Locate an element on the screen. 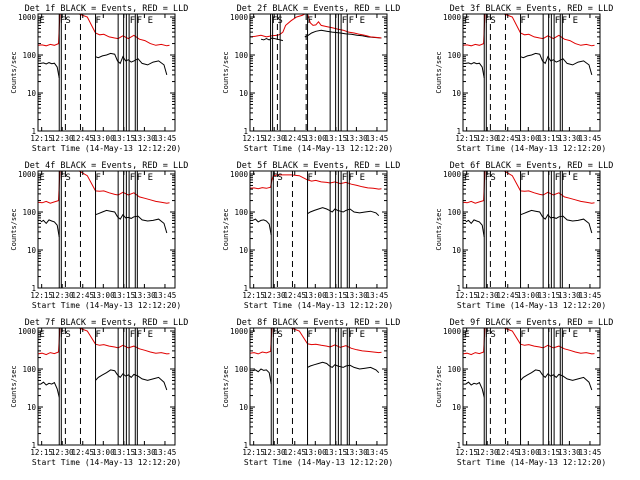 This screenshot has height=480, width=640. x-tick-label: 12:45 is located at coordinates (294, 295).